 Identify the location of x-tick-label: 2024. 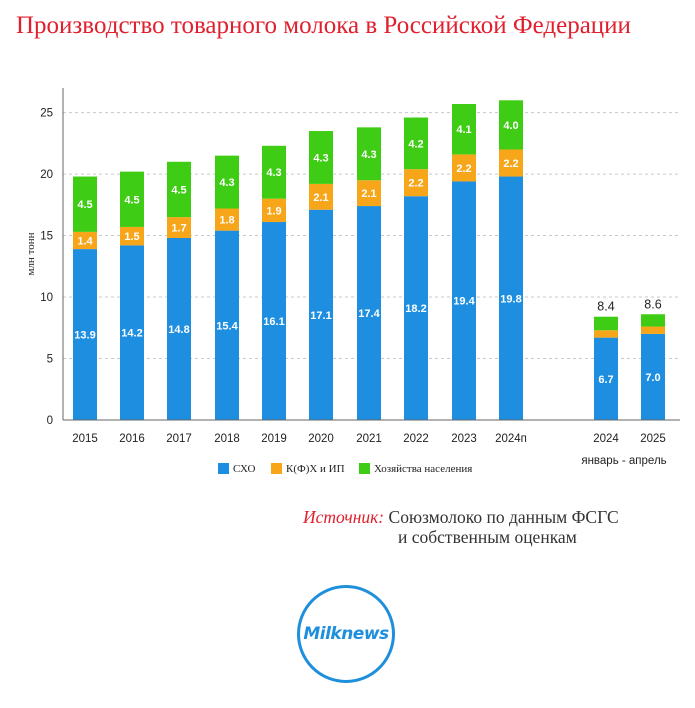
(606, 439).